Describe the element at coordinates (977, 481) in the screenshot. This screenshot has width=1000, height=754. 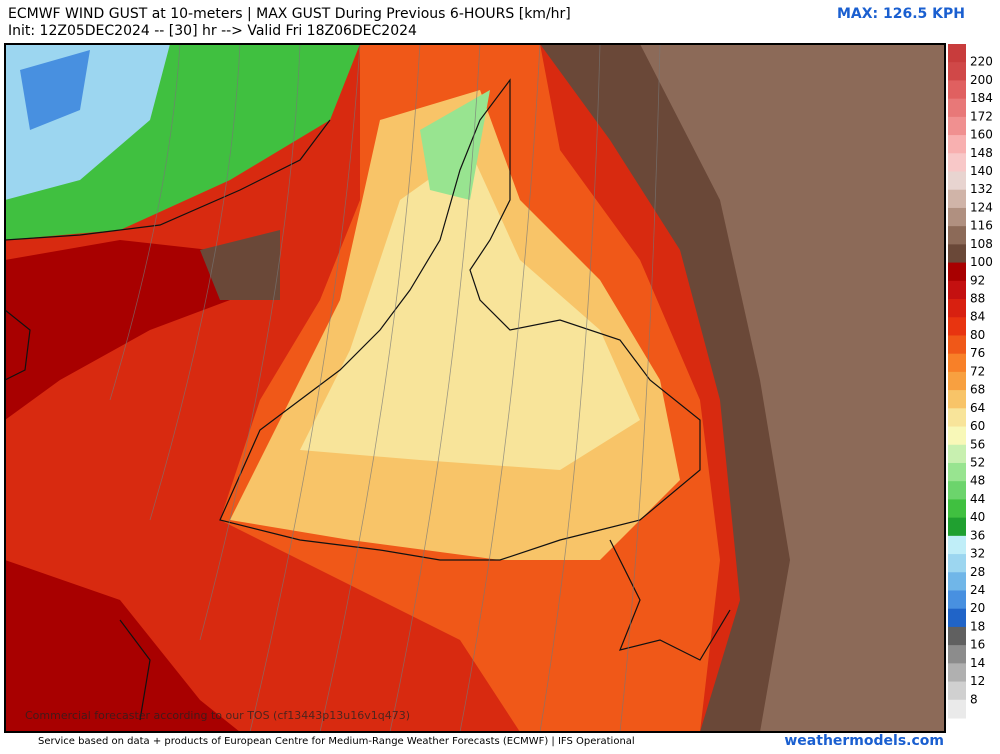
I see `colorbar-label: 48` at that location.